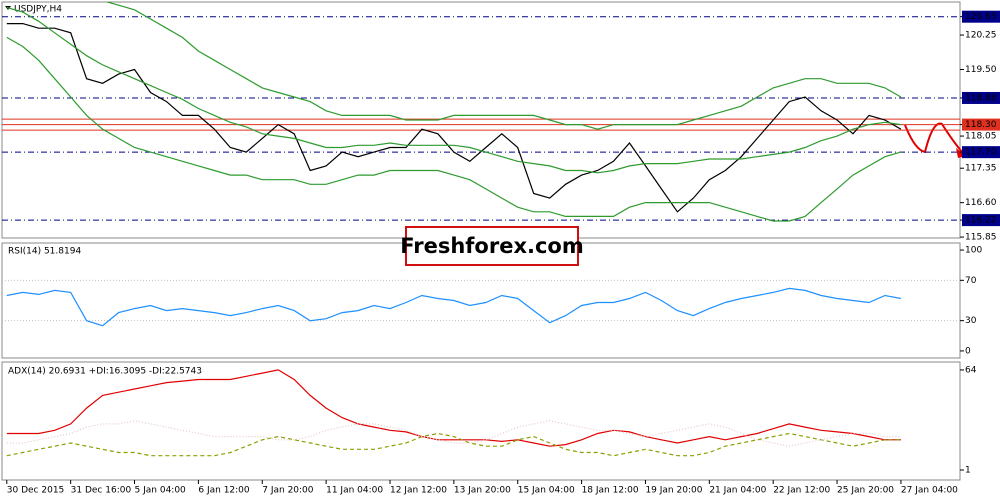  What do you see at coordinates (354, 491) in the screenshot?
I see `x-tick-label: 11 Jan 04:00` at bounding box center [354, 491].